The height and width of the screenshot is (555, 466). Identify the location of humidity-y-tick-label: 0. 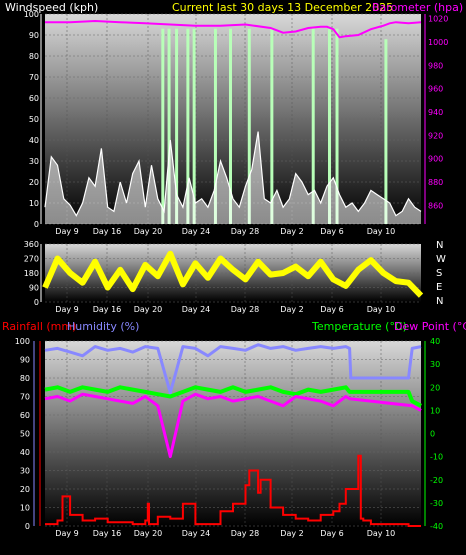
(27, 526).